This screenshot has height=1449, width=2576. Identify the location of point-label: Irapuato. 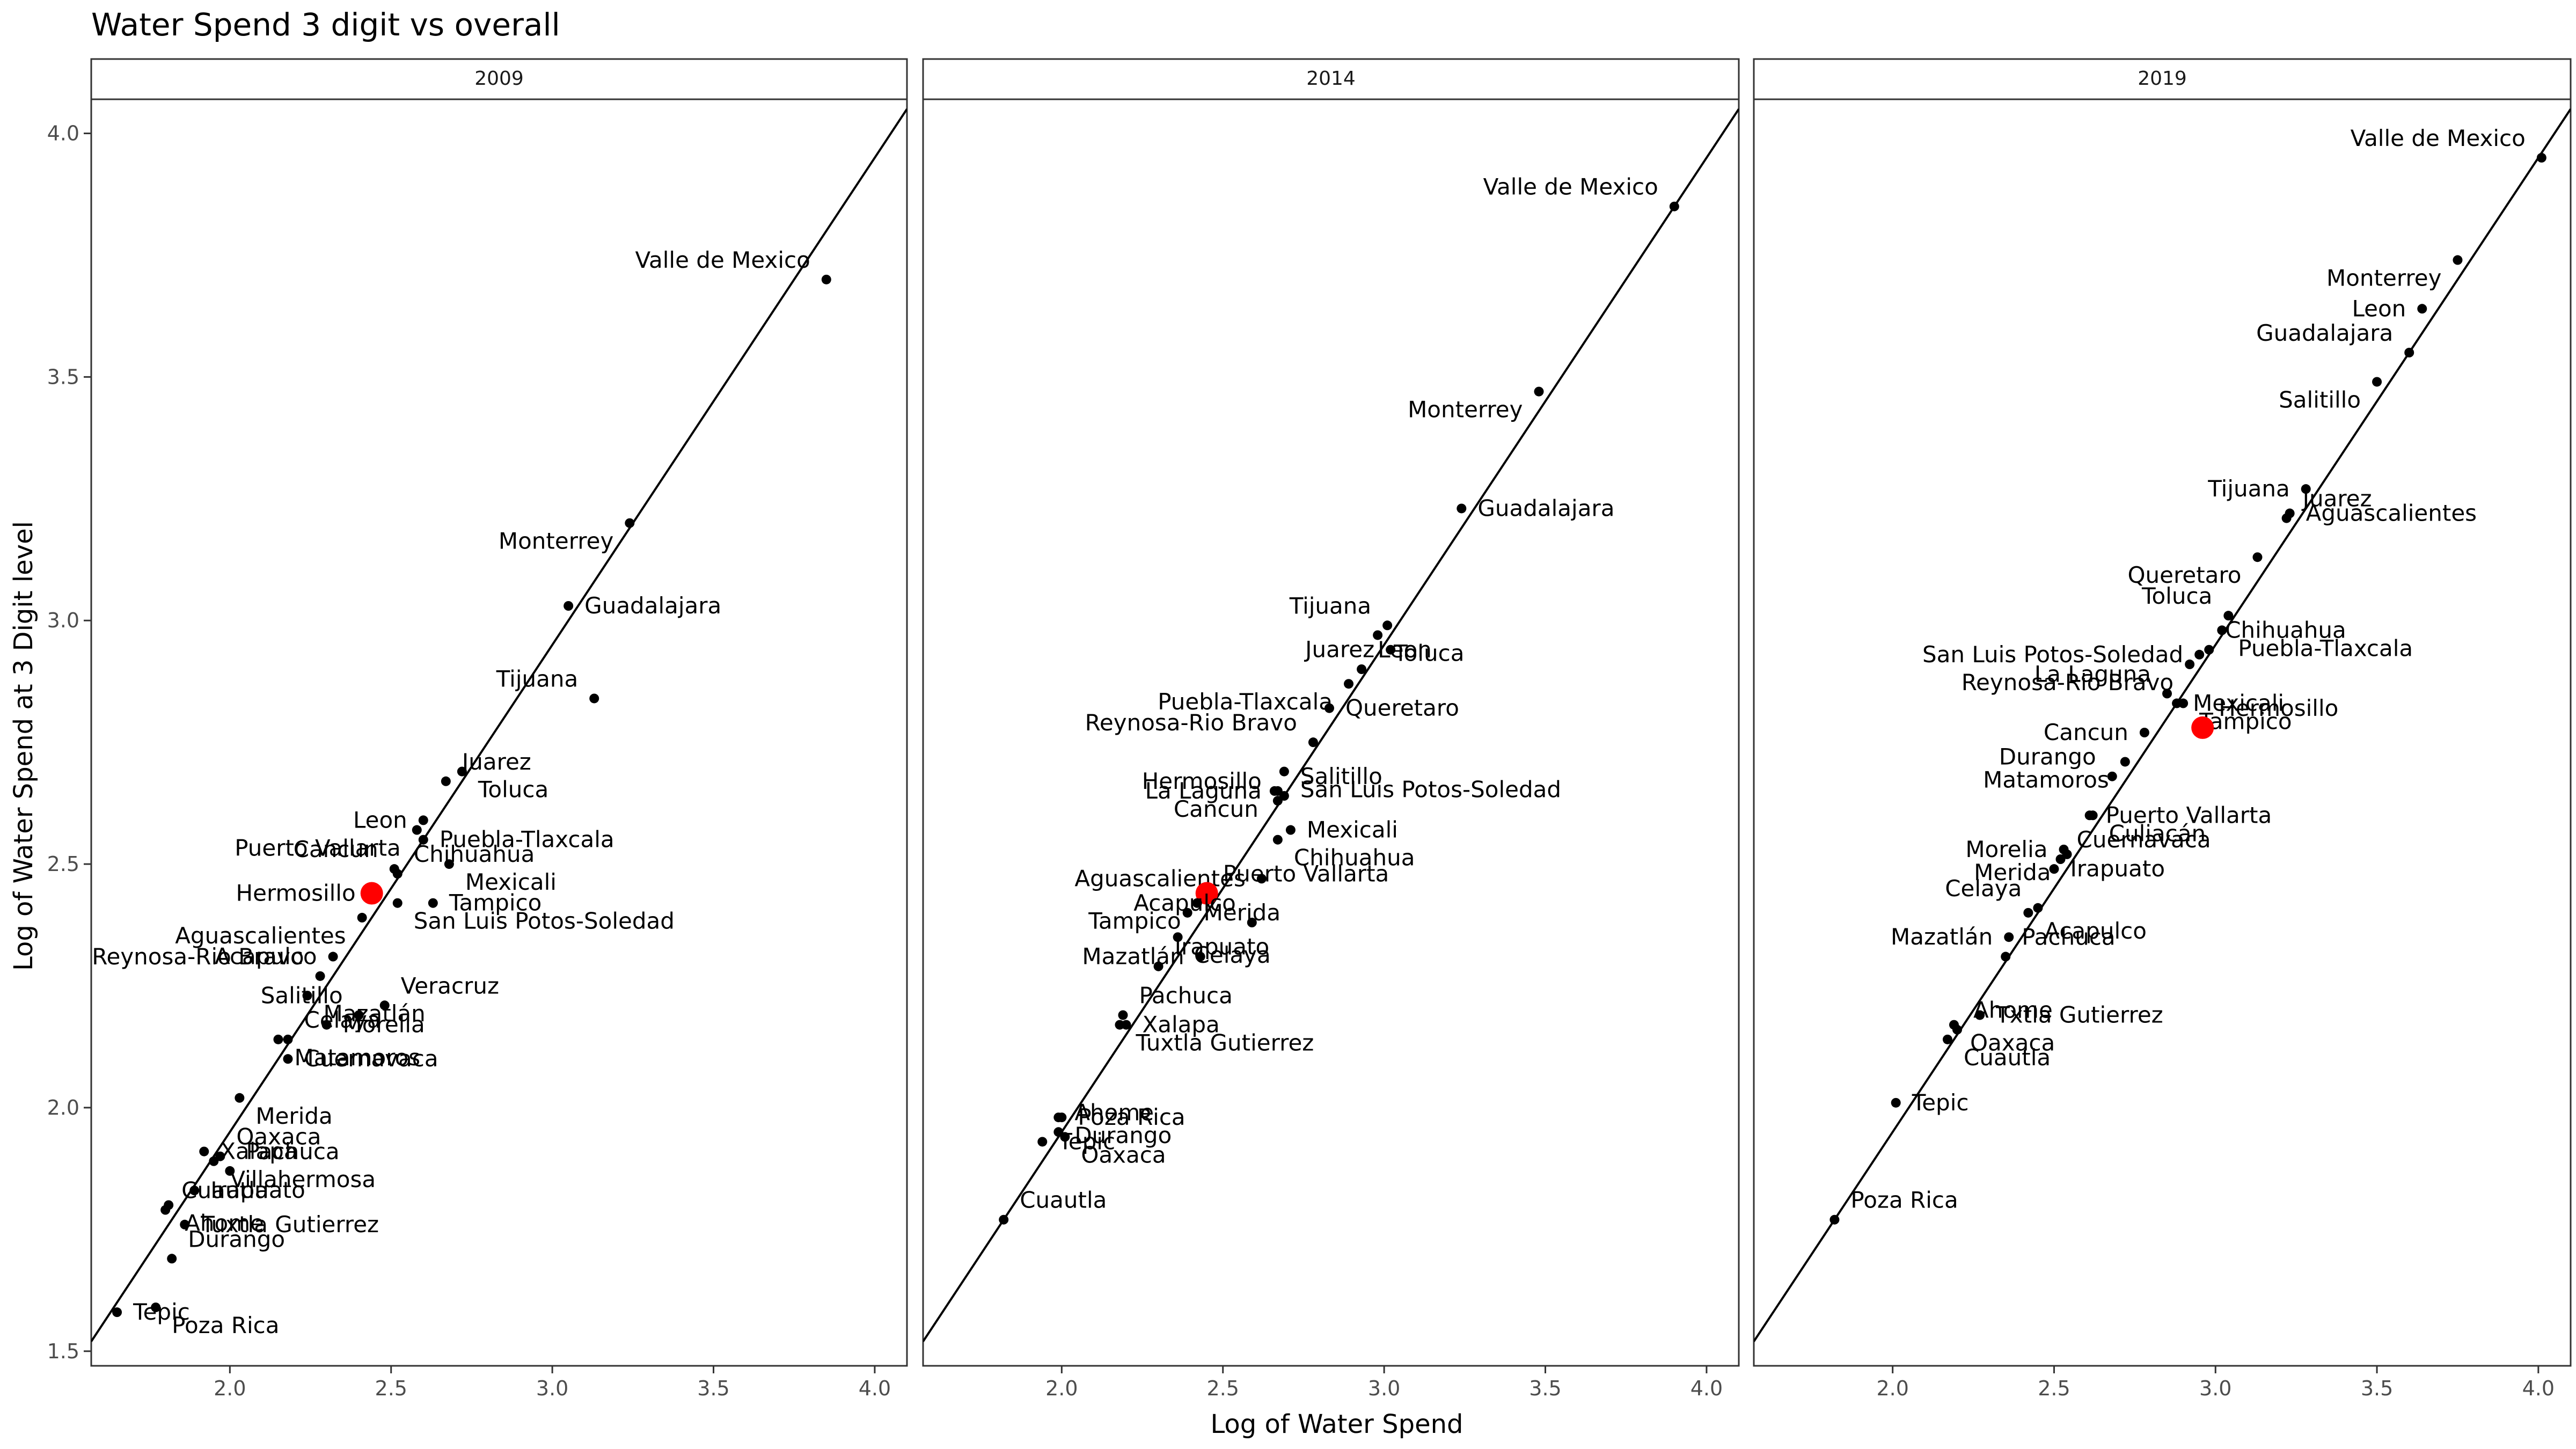
(2117, 868).